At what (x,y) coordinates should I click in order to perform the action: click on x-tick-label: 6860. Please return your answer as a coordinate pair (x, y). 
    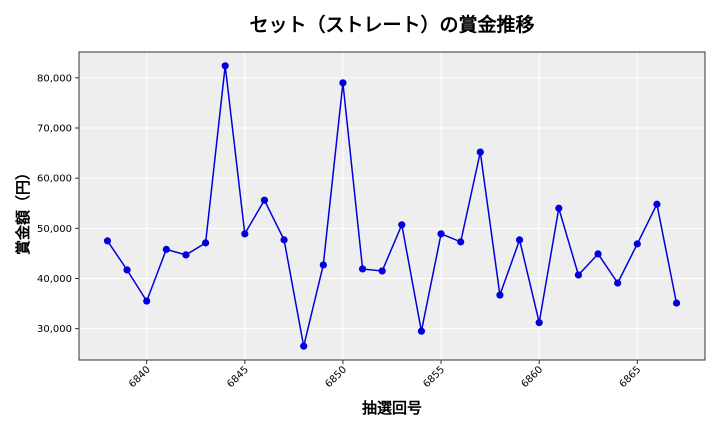
    Looking at the image, I should click on (533, 377).